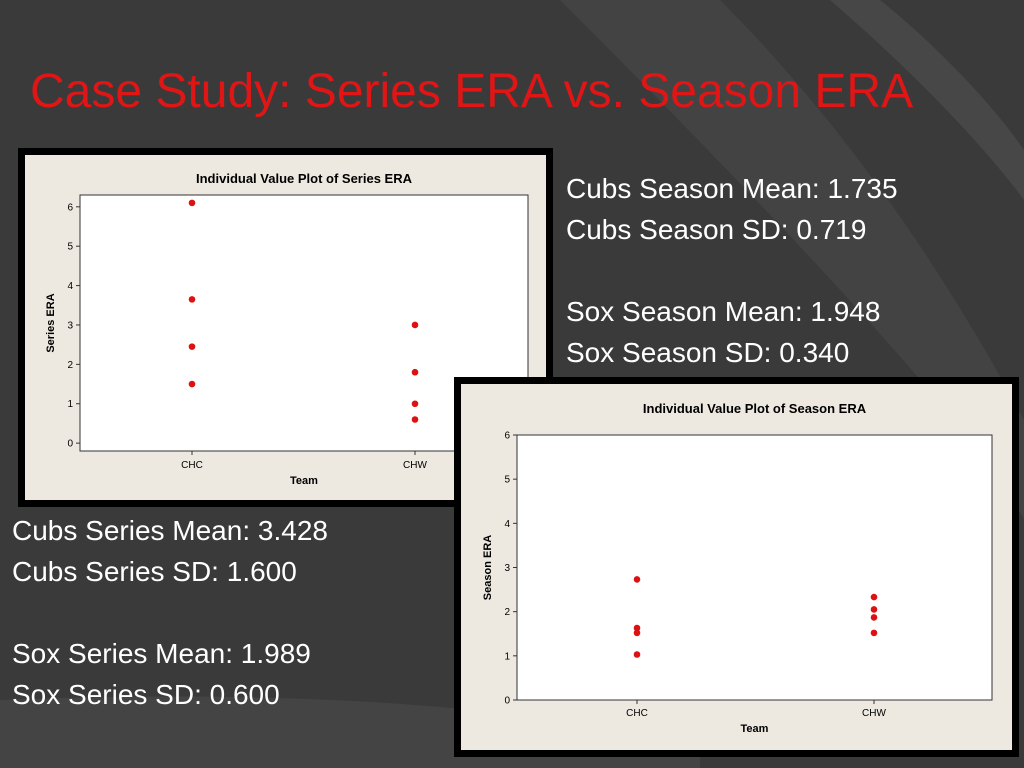 The width and height of the screenshot is (1024, 768). What do you see at coordinates (732, 188) in the screenshot?
I see `stat-line: Cubs Season Mean: 1.735` at bounding box center [732, 188].